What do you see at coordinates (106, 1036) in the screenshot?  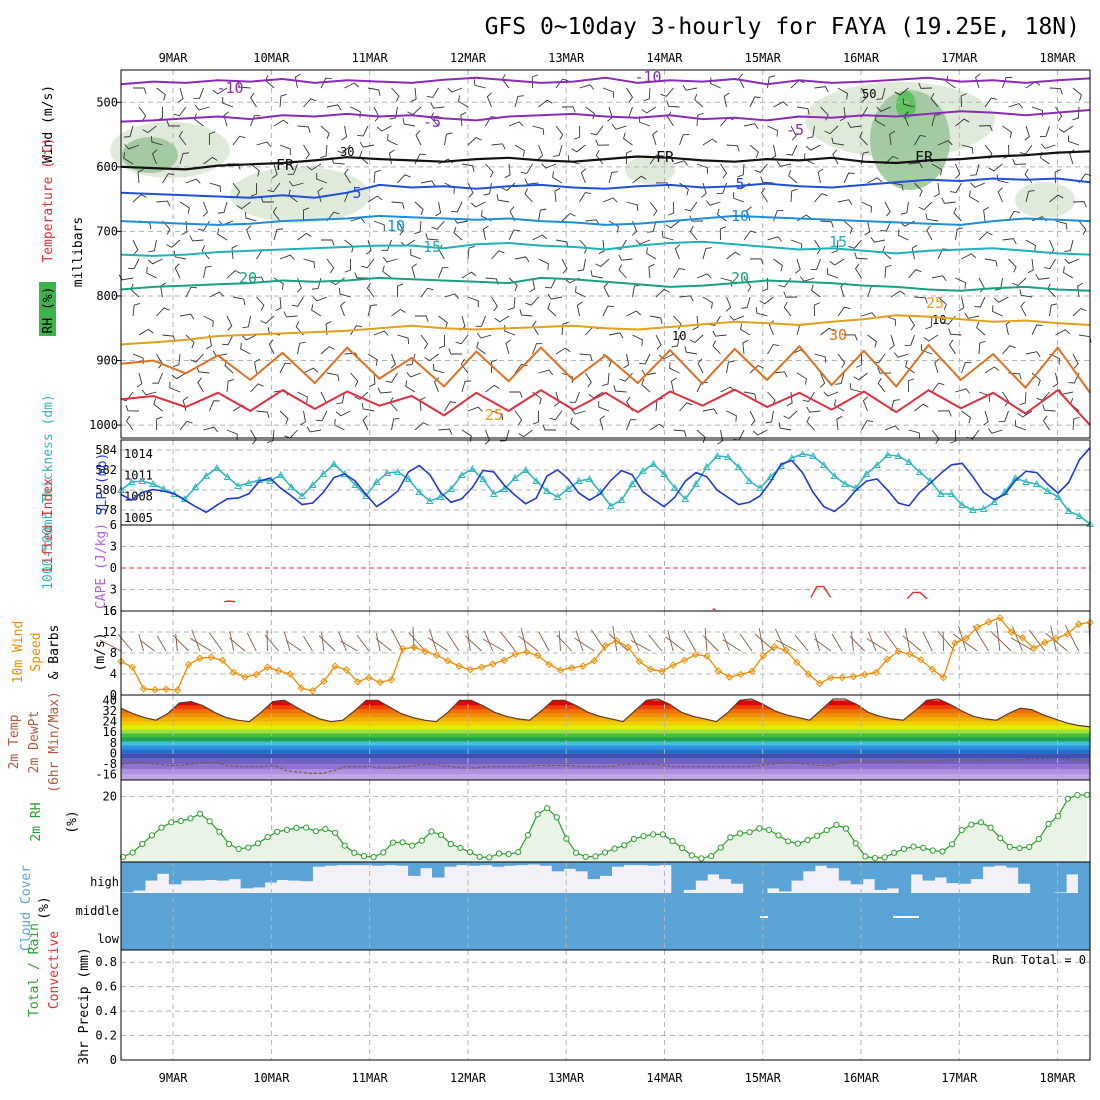 I see `precip-tick: 0.2` at bounding box center [106, 1036].